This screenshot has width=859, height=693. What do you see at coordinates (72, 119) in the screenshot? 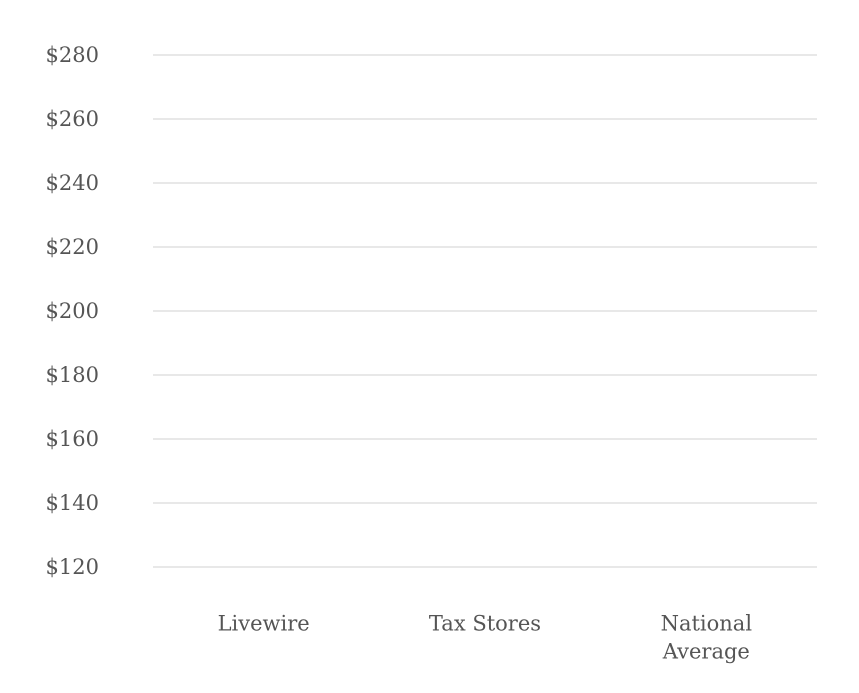
I see `y-tick-label: $260` at bounding box center [72, 119].